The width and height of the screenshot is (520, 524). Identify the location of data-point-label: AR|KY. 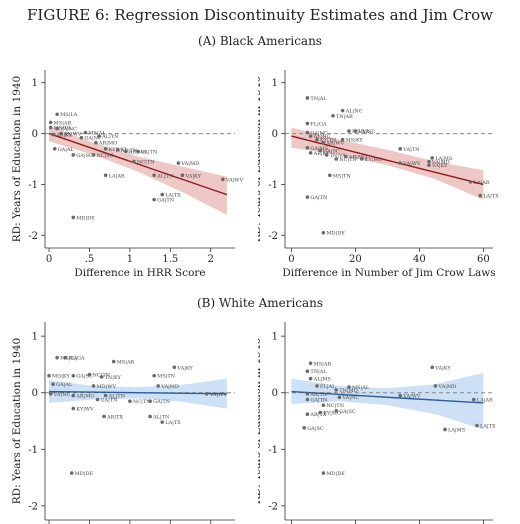
(322, 154).